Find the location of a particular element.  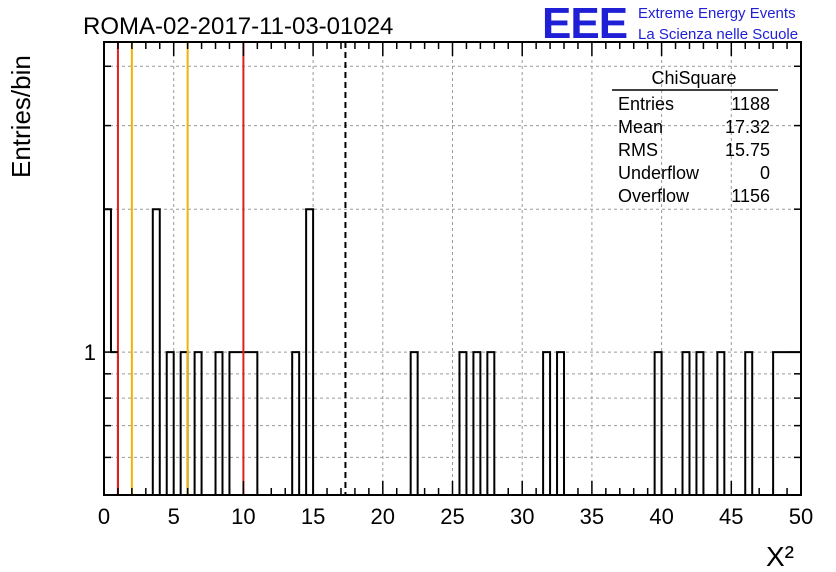

x-tick-label: 25 is located at coordinates (452, 516).